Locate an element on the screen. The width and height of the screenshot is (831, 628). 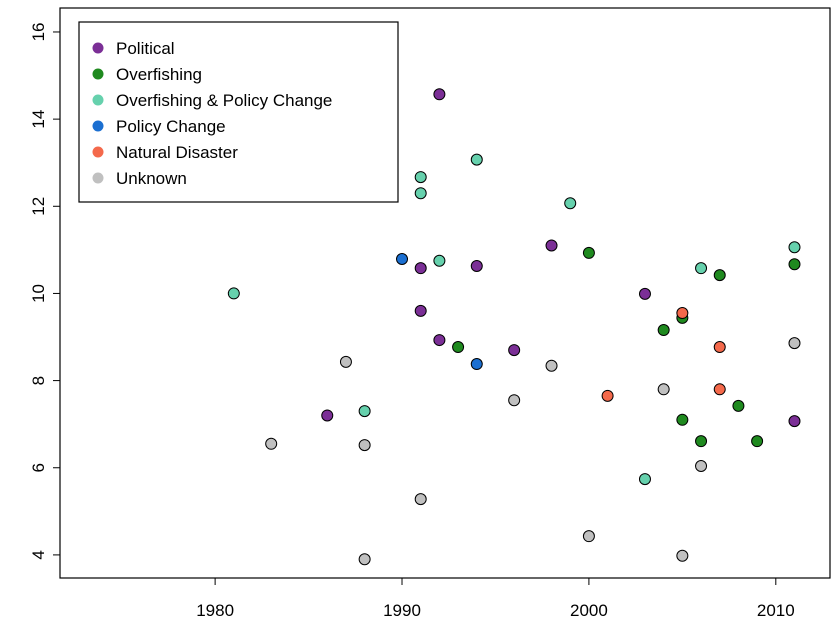
legend-label: Unknown is located at coordinates (151, 178).